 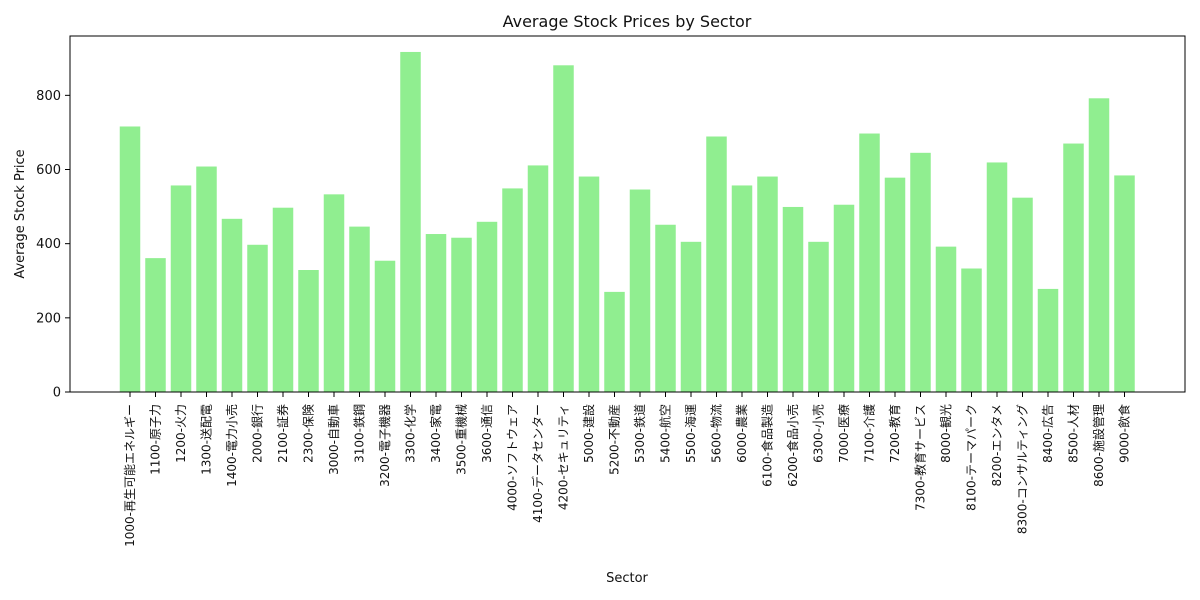 What do you see at coordinates (309, 433) in the screenshot?
I see `x-tick-label: 2300-保険` at bounding box center [309, 433].